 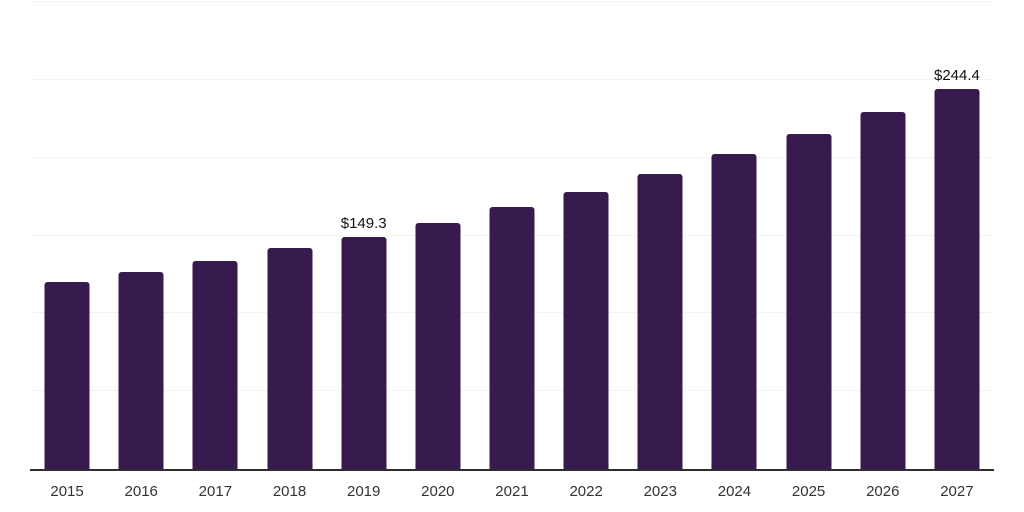 I want to click on bar-2023, so click(x=660, y=321).